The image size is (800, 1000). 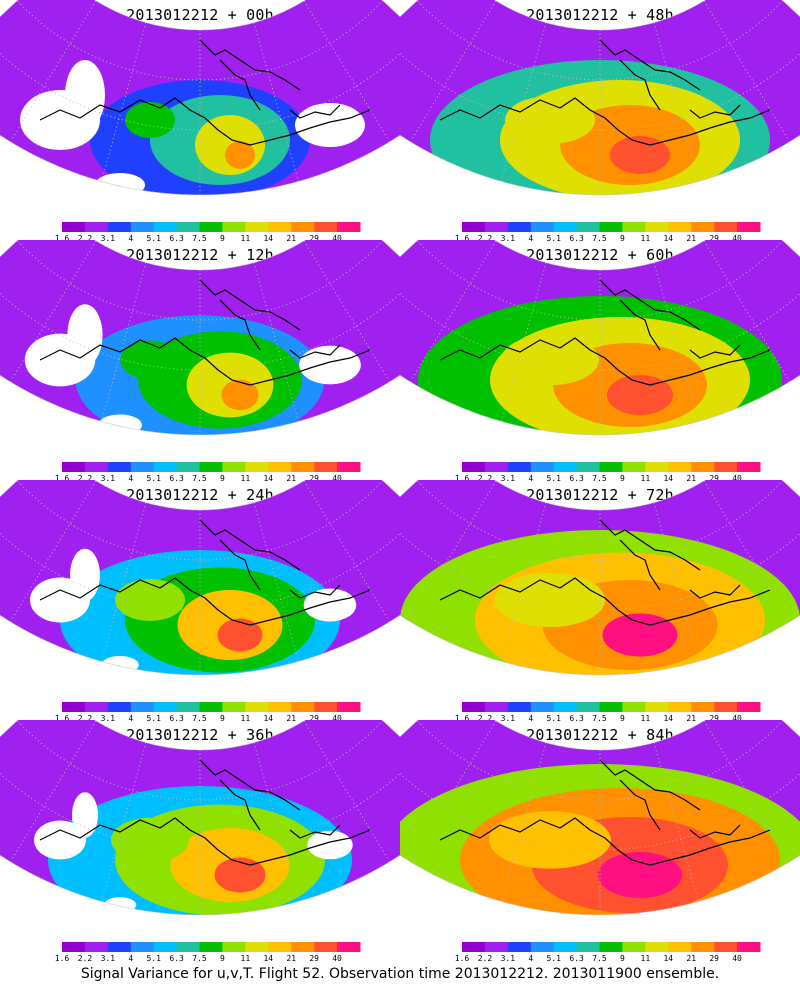 What do you see at coordinates (645, 718) in the screenshot?
I see `colorbar-tick-label: 11` at bounding box center [645, 718].